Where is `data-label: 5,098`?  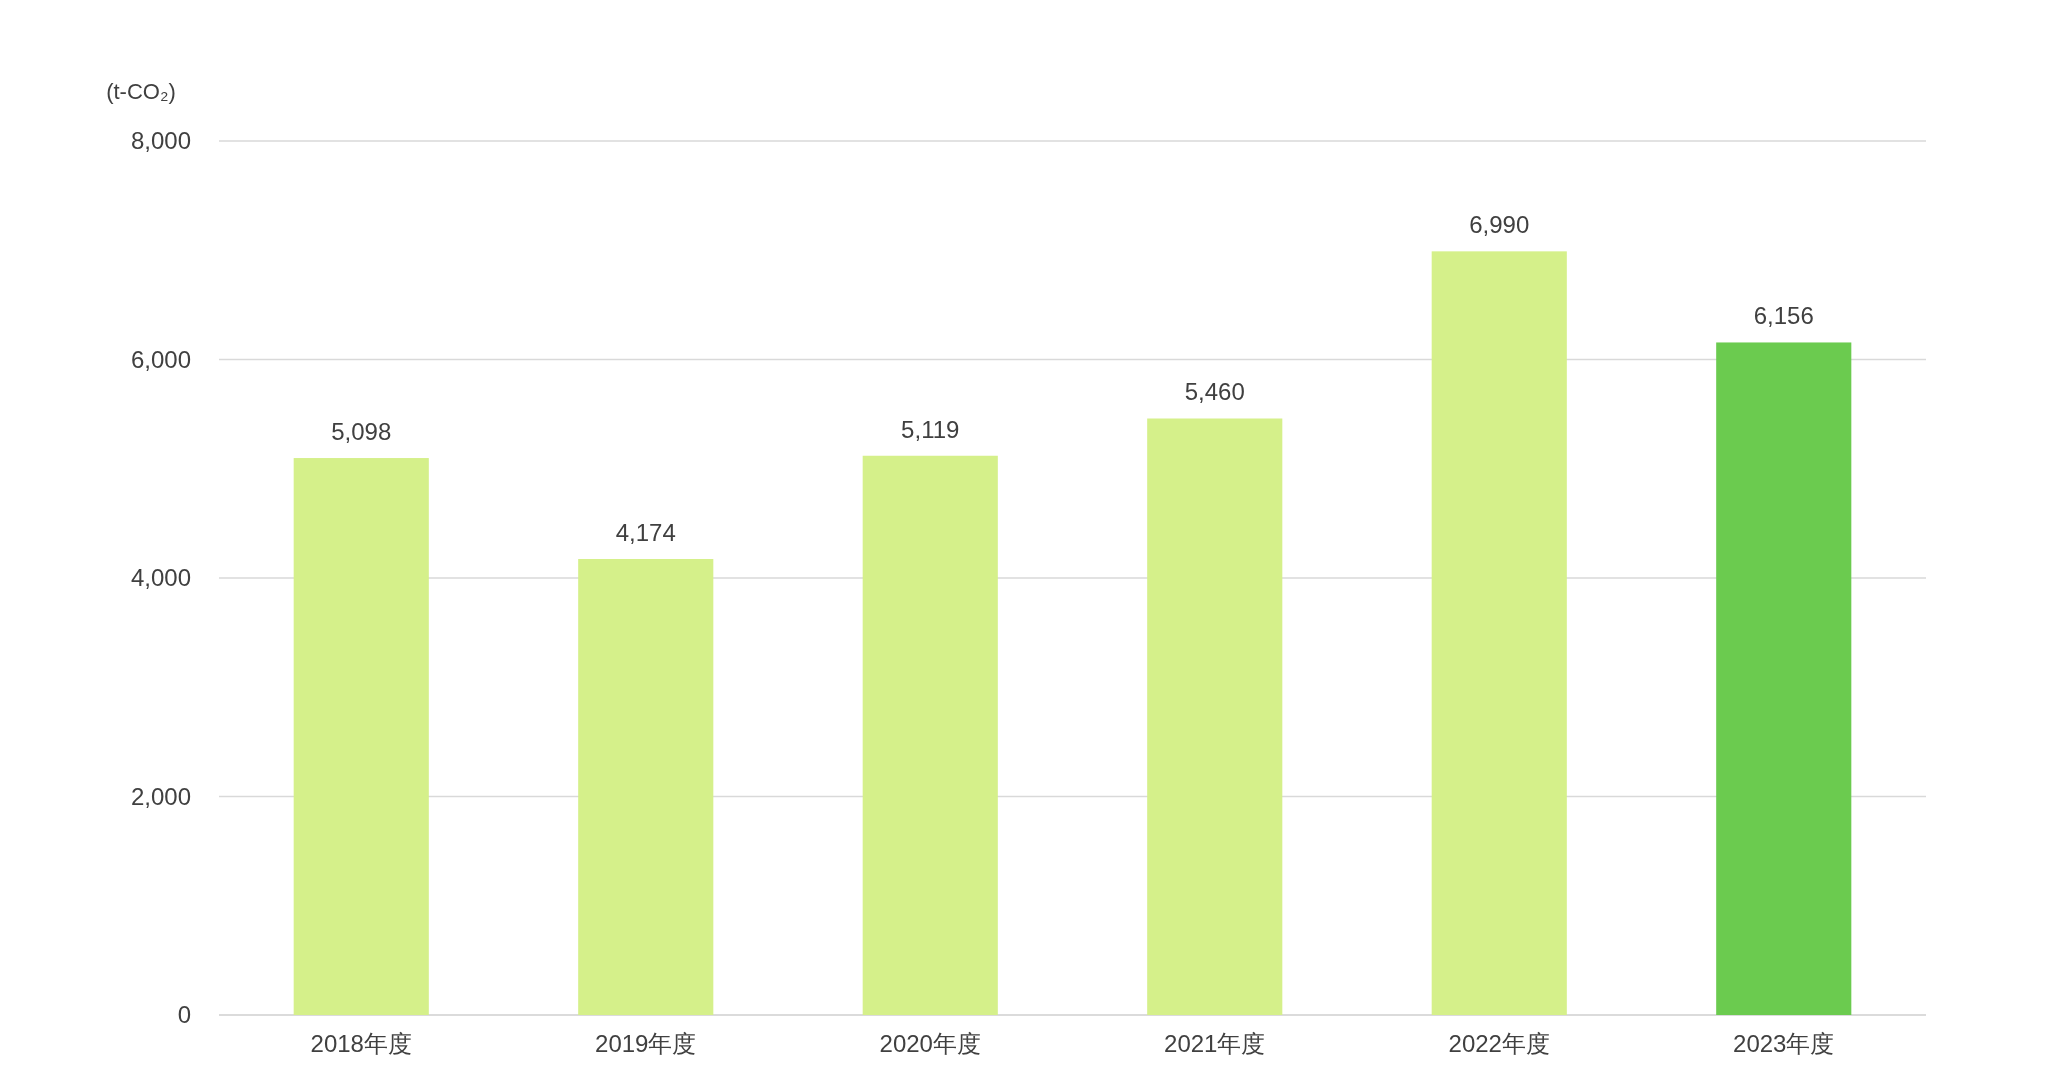 data-label: 5,098 is located at coordinates (361, 432).